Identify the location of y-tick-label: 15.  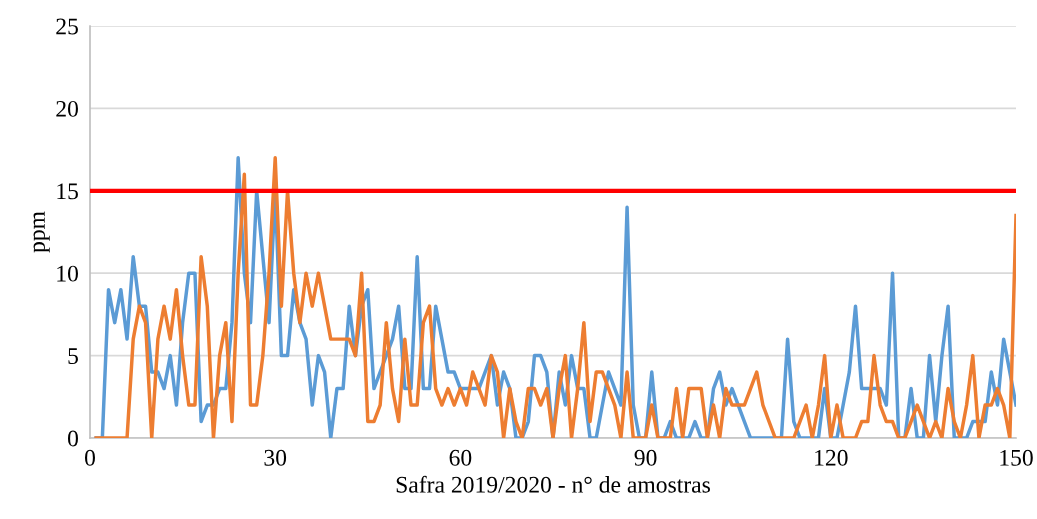
(67, 191).